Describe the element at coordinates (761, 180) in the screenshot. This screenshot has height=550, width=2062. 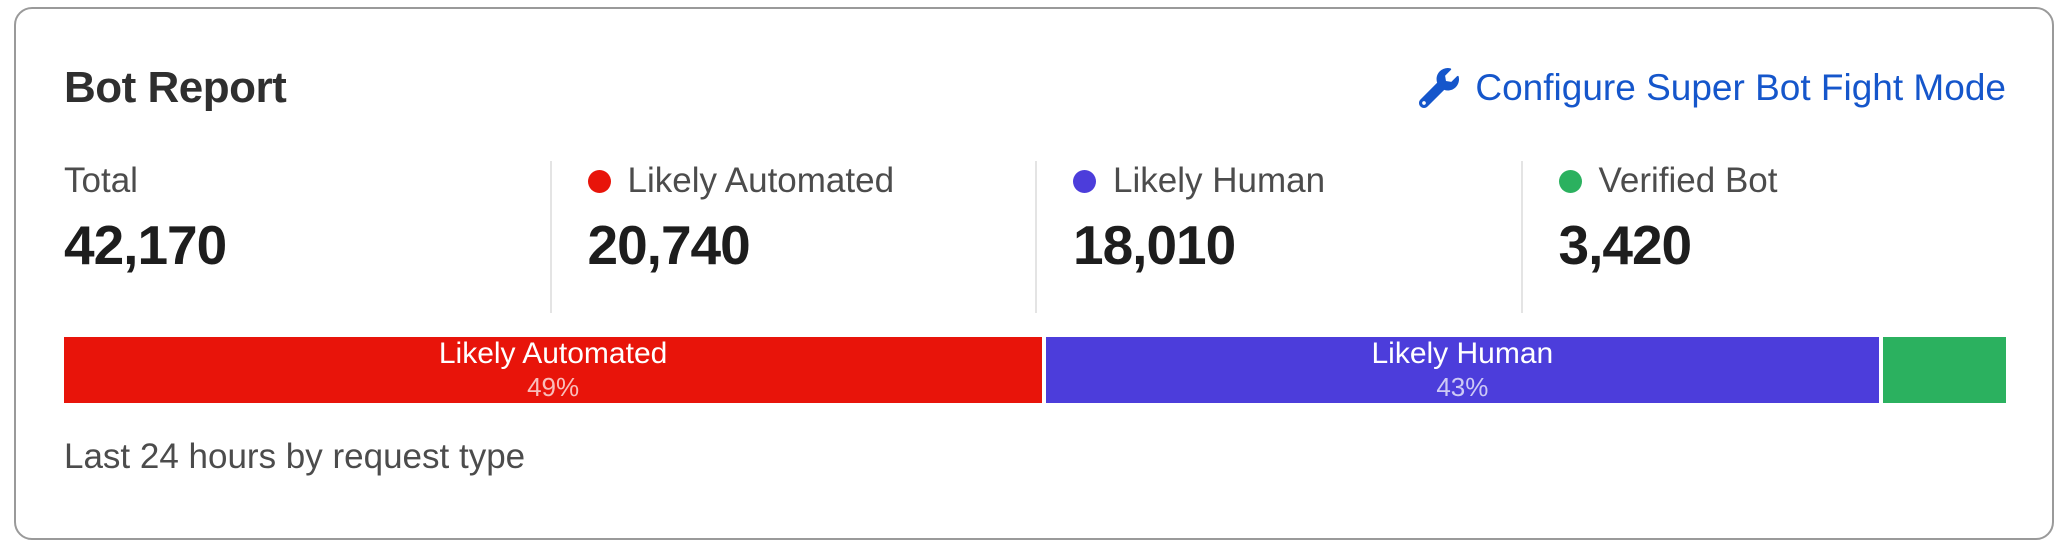
I see `stat-likely-automated-label: Likely Automated` at that location.